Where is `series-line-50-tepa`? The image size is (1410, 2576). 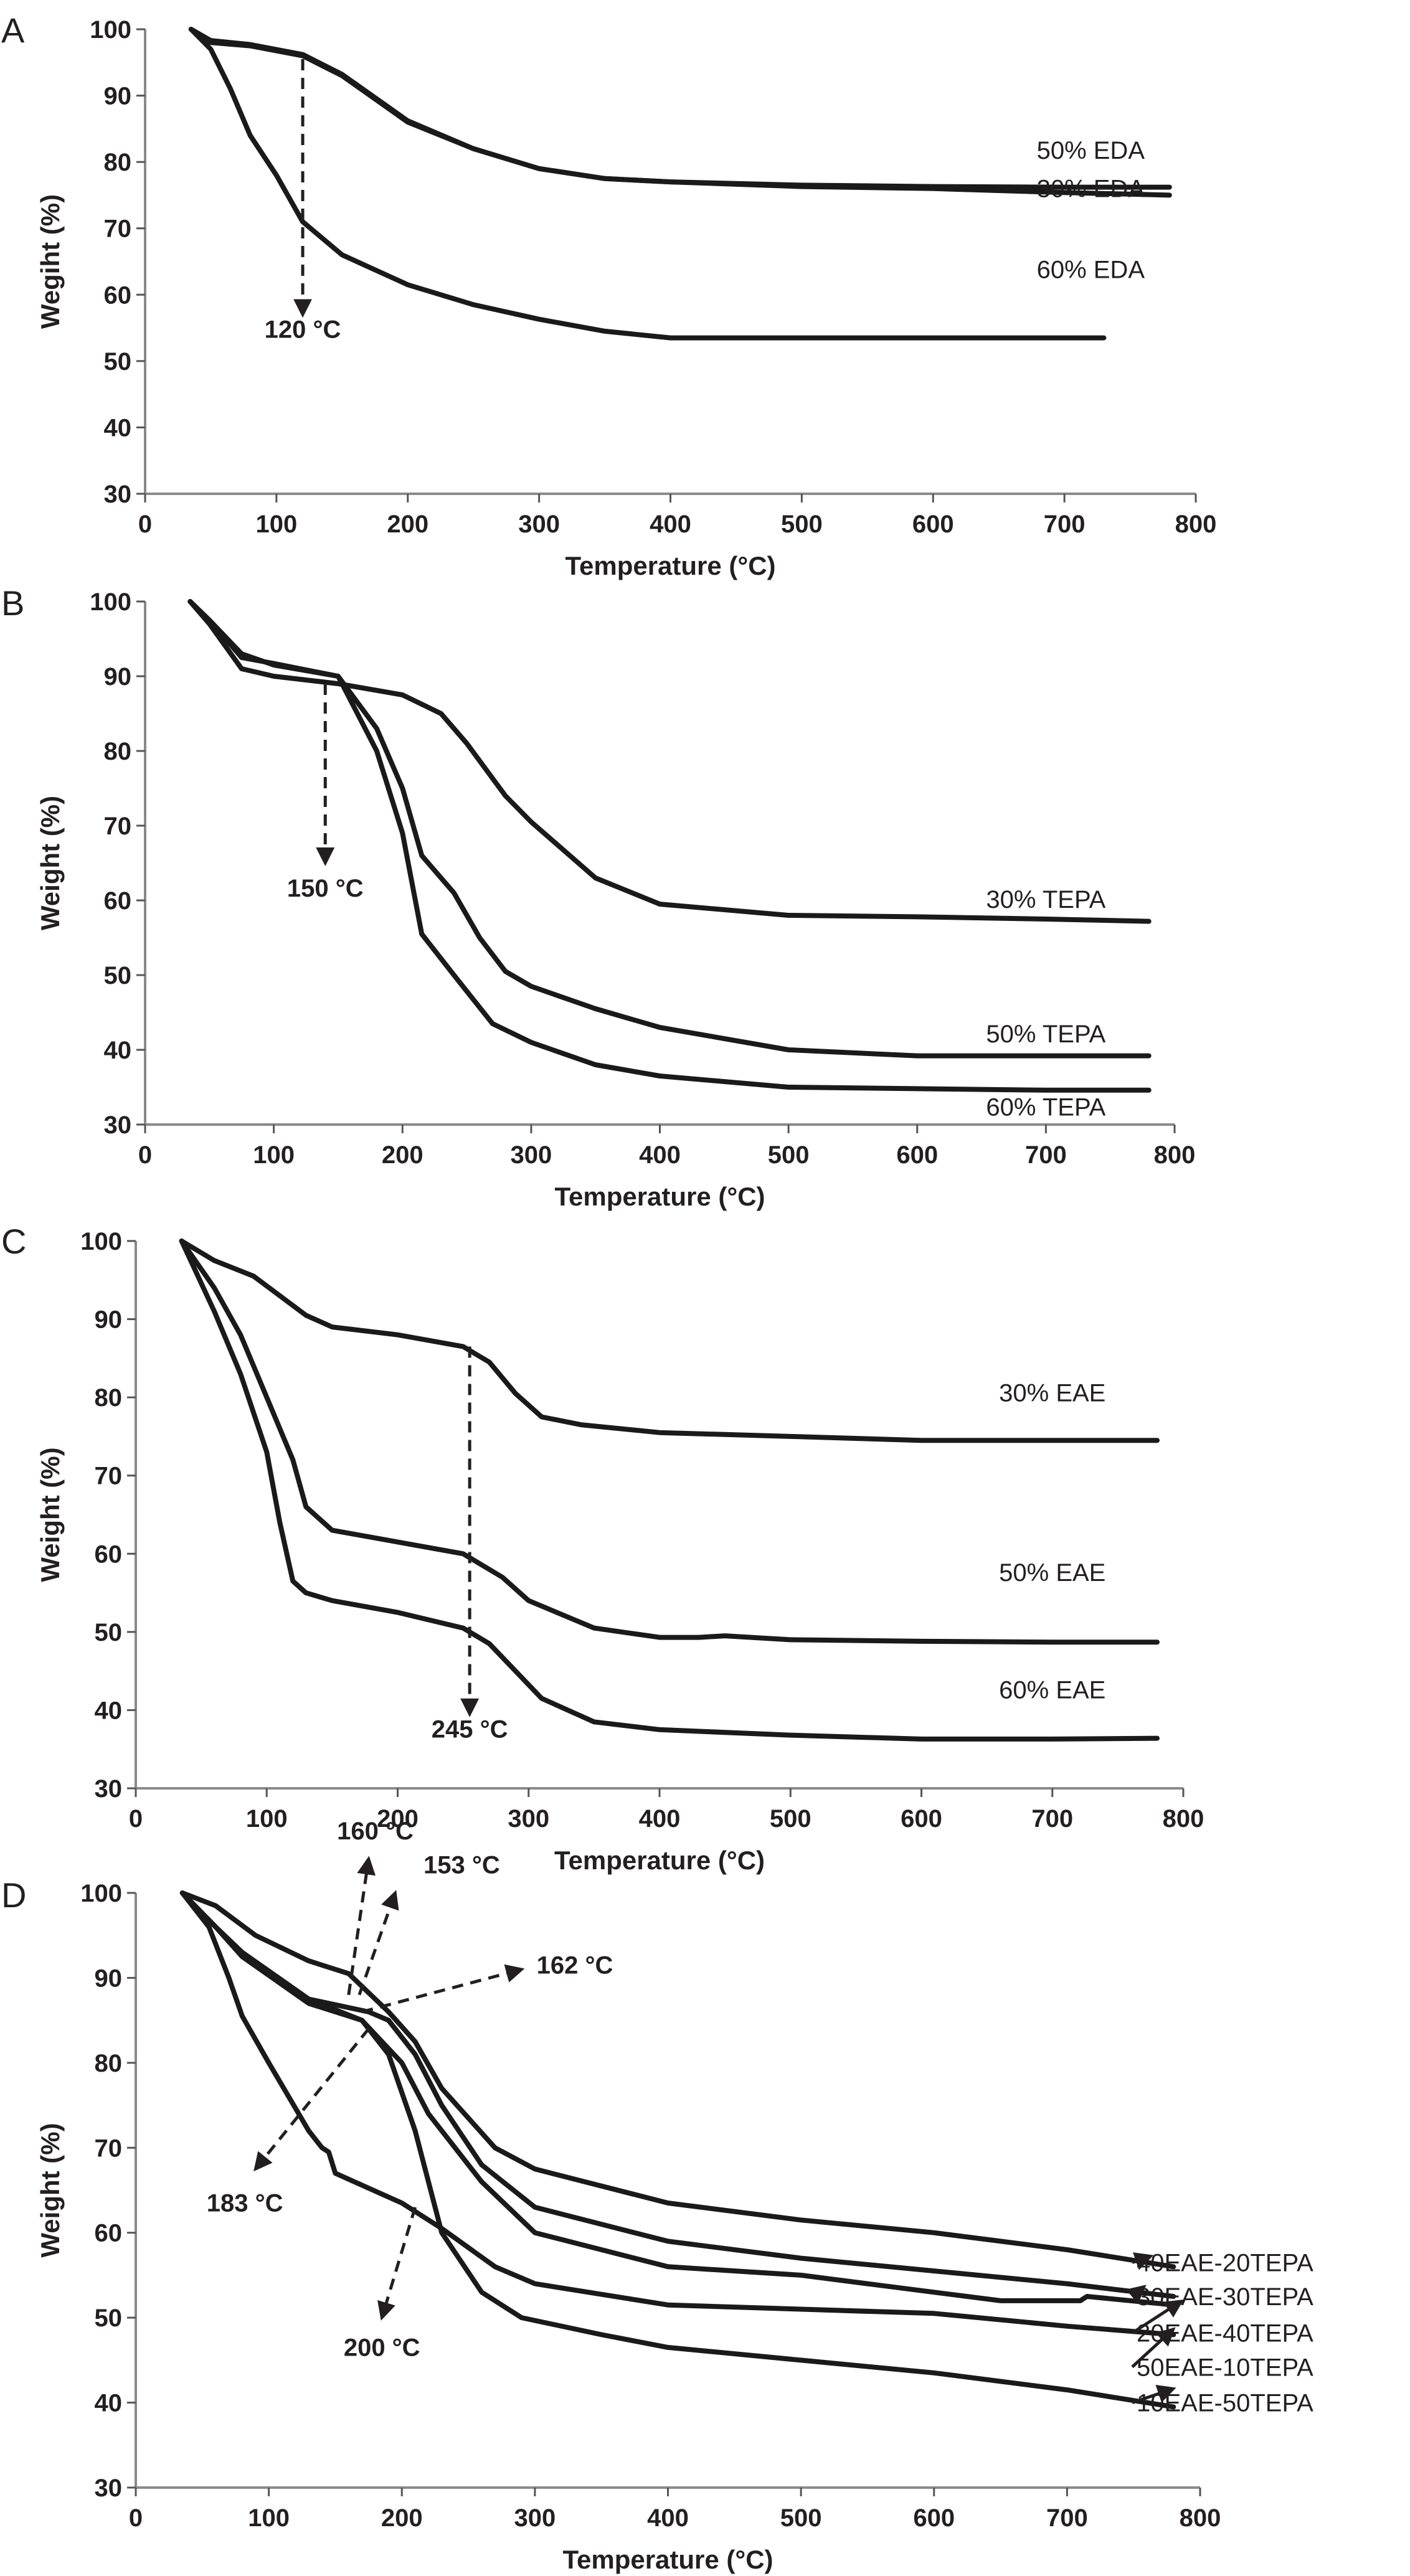 series-line-50-tepa is located at coordinates (670, 829).